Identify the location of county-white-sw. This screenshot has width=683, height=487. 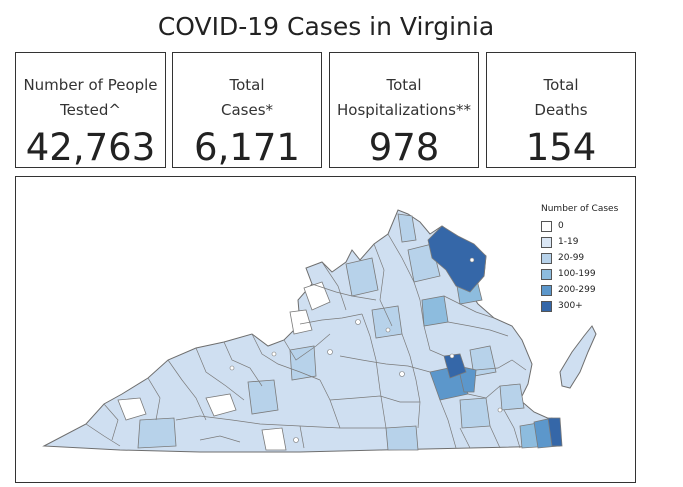
(274, 439).